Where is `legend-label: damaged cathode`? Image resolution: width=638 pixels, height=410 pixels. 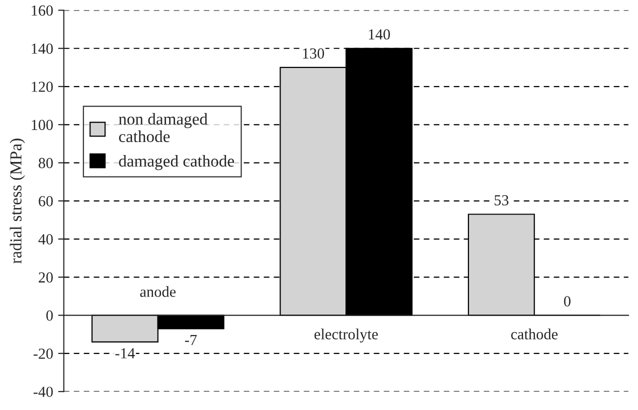 legend-label: damaged cathode is located at coordinates (176, 162).